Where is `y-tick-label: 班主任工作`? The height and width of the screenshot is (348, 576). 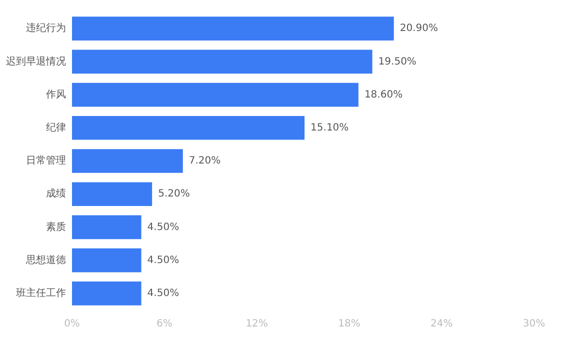
y-tick-label: 班主任工作 is located at coordinates (41, 293).